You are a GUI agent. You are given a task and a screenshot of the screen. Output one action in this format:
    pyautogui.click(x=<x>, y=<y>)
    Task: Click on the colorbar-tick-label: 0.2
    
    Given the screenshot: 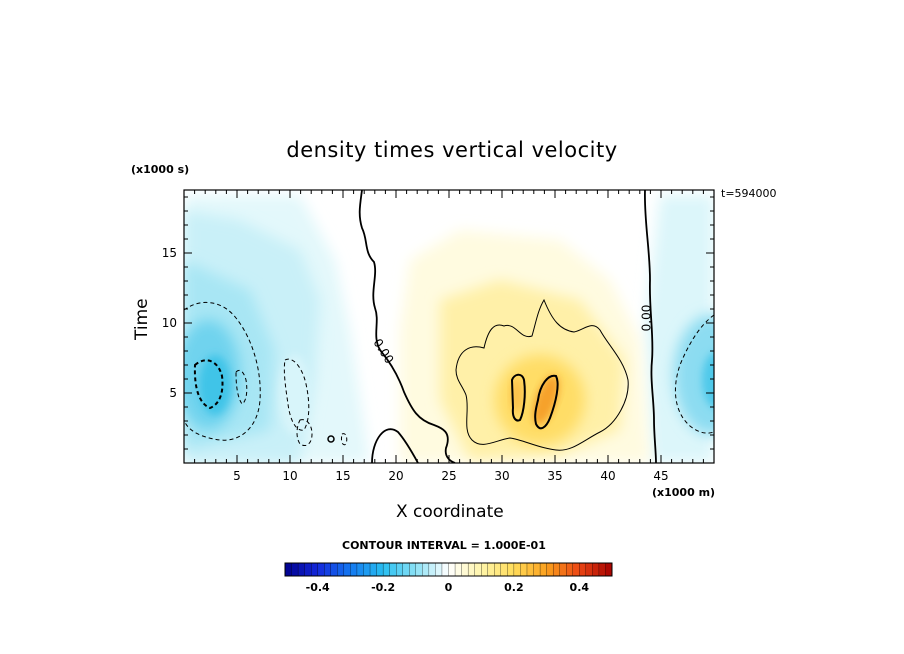 What is the action you would take?
    pyautogui.click(x=514, y=587)
    